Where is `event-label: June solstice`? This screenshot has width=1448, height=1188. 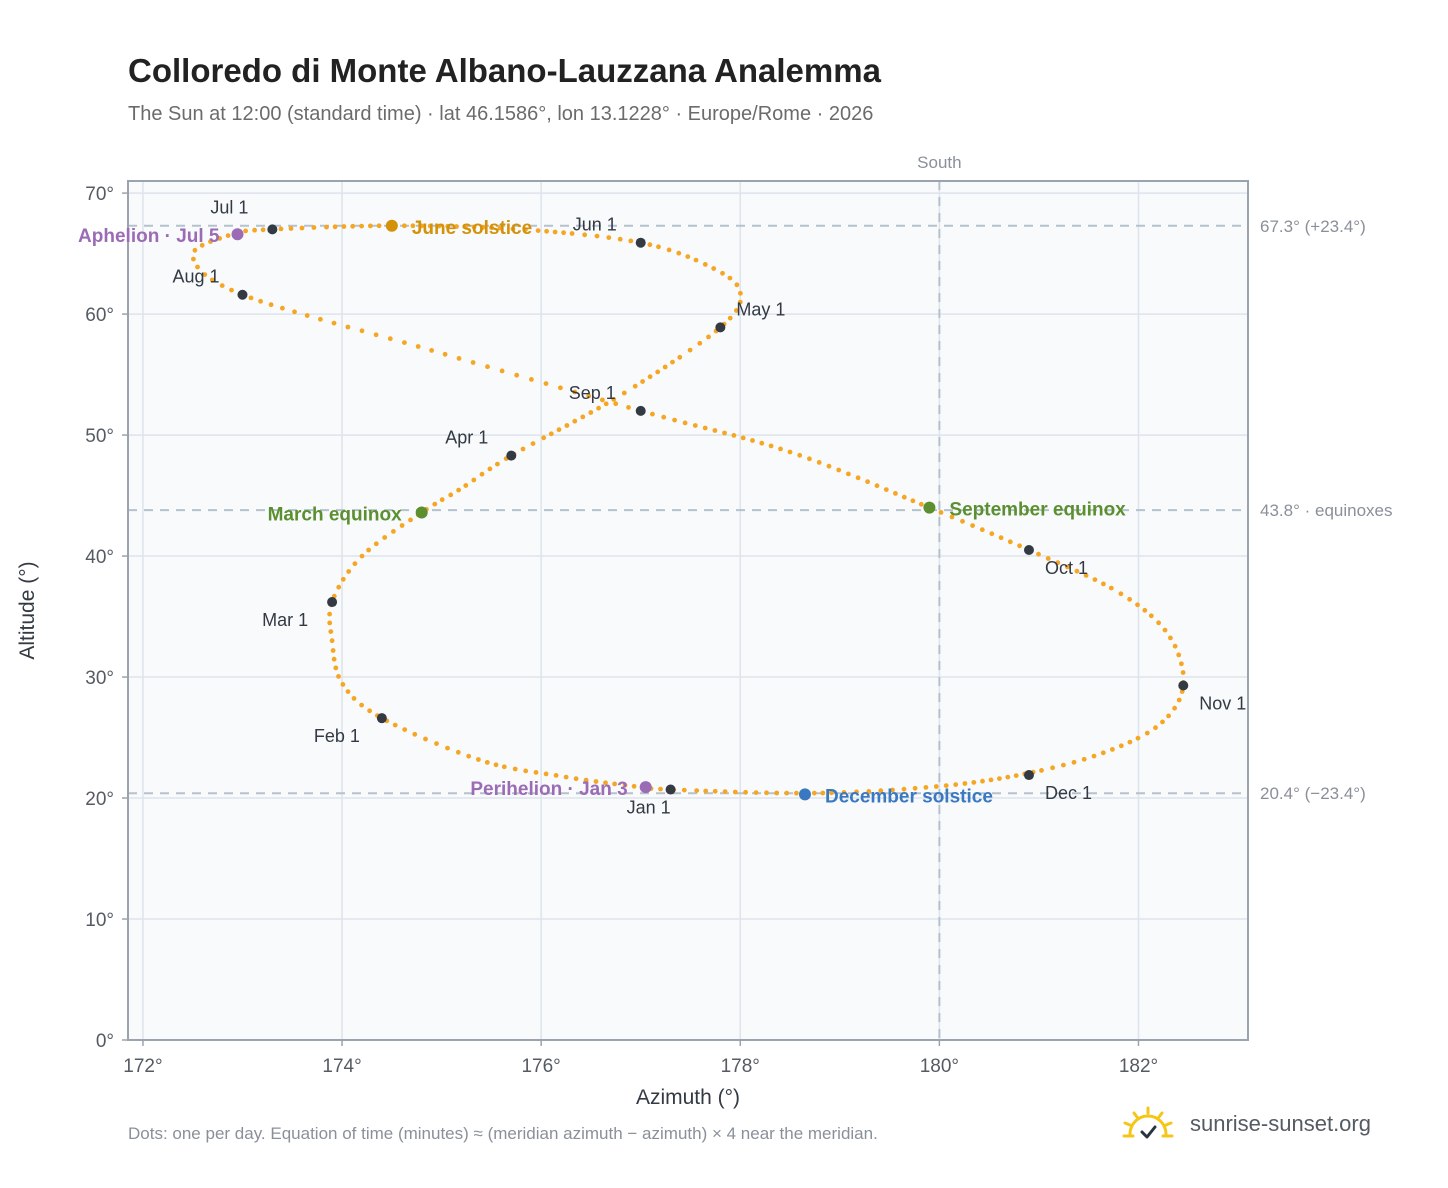
event-label: June solstice is located at coordinates (472, 228).